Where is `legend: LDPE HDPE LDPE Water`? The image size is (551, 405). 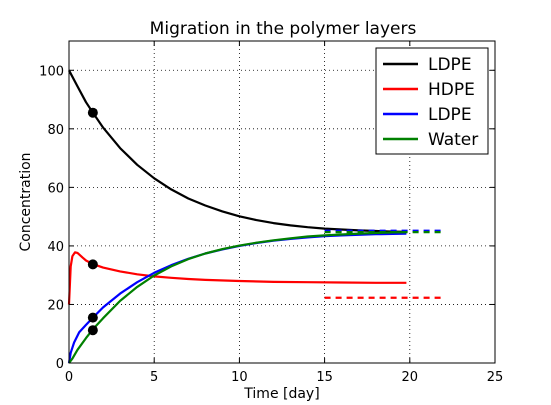 legend: LDPE HDPE LDPE Water is located at coordinates (432, 101).